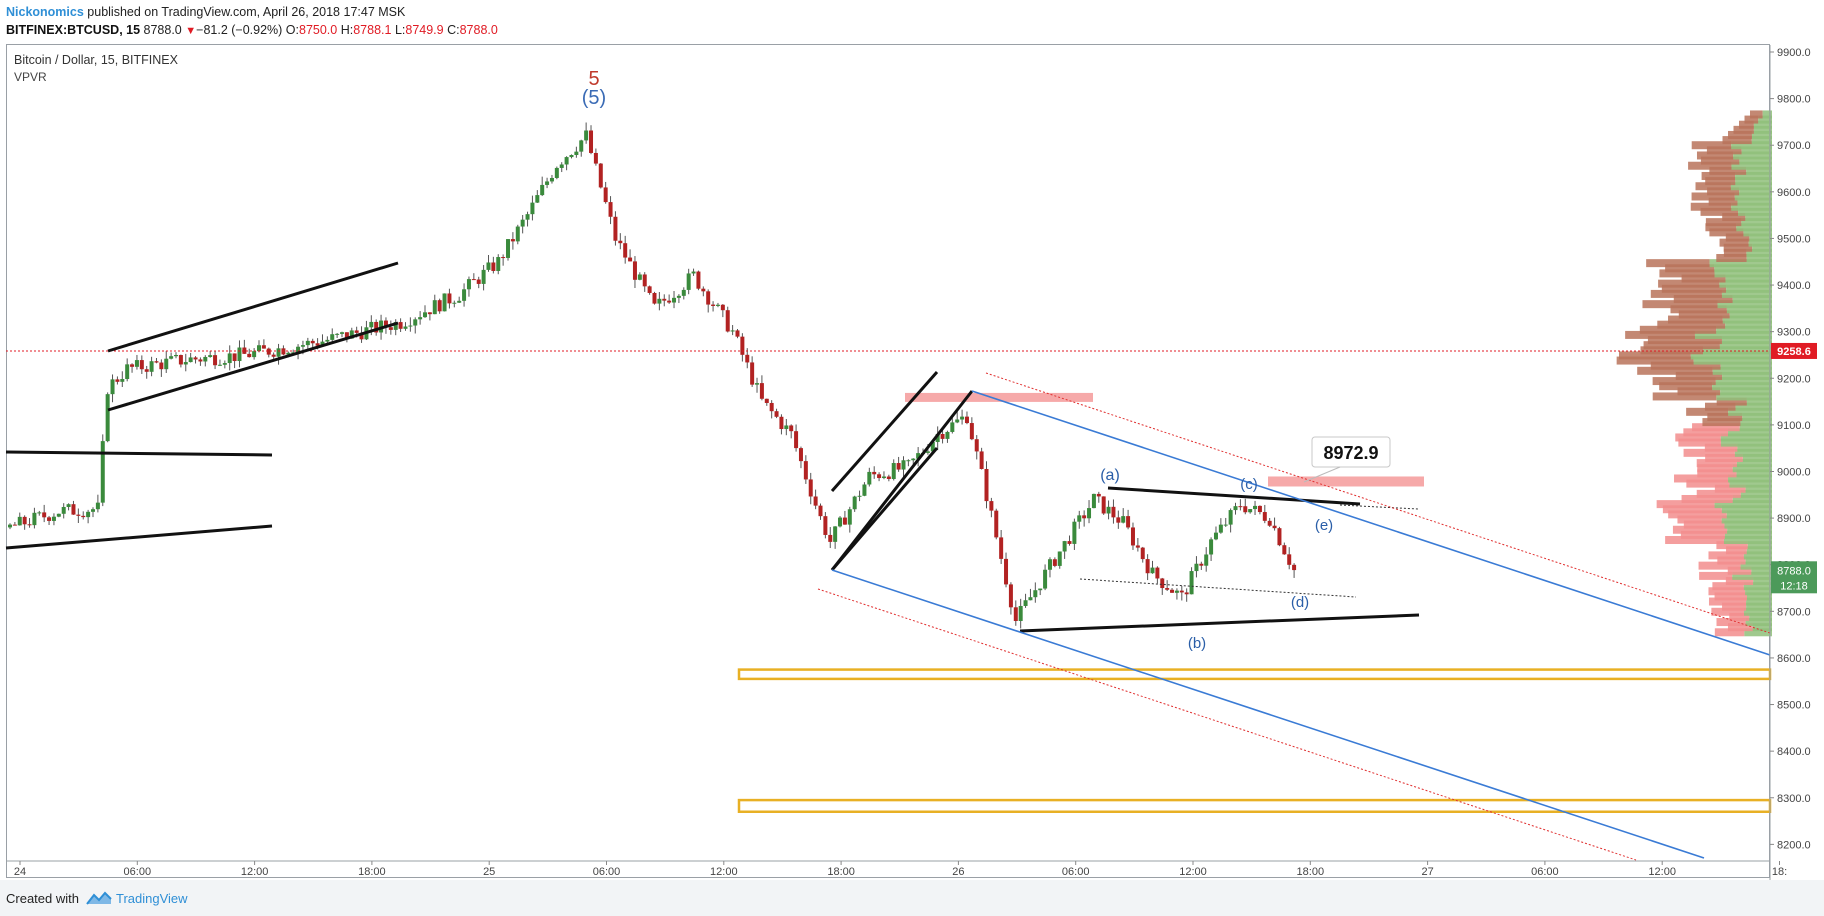 This screenshot has width=1824, height=916. I want to click on callout-pointer, so click(1322, 474).